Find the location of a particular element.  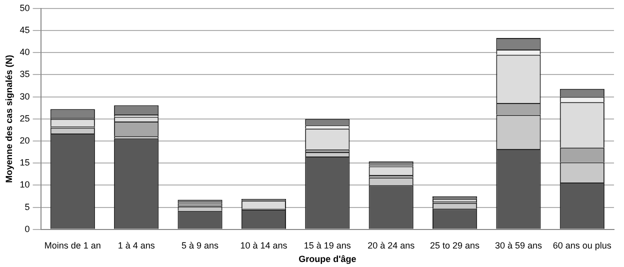

x-tick-label: 15 à 19 ans is located at coordinates (328, 245).